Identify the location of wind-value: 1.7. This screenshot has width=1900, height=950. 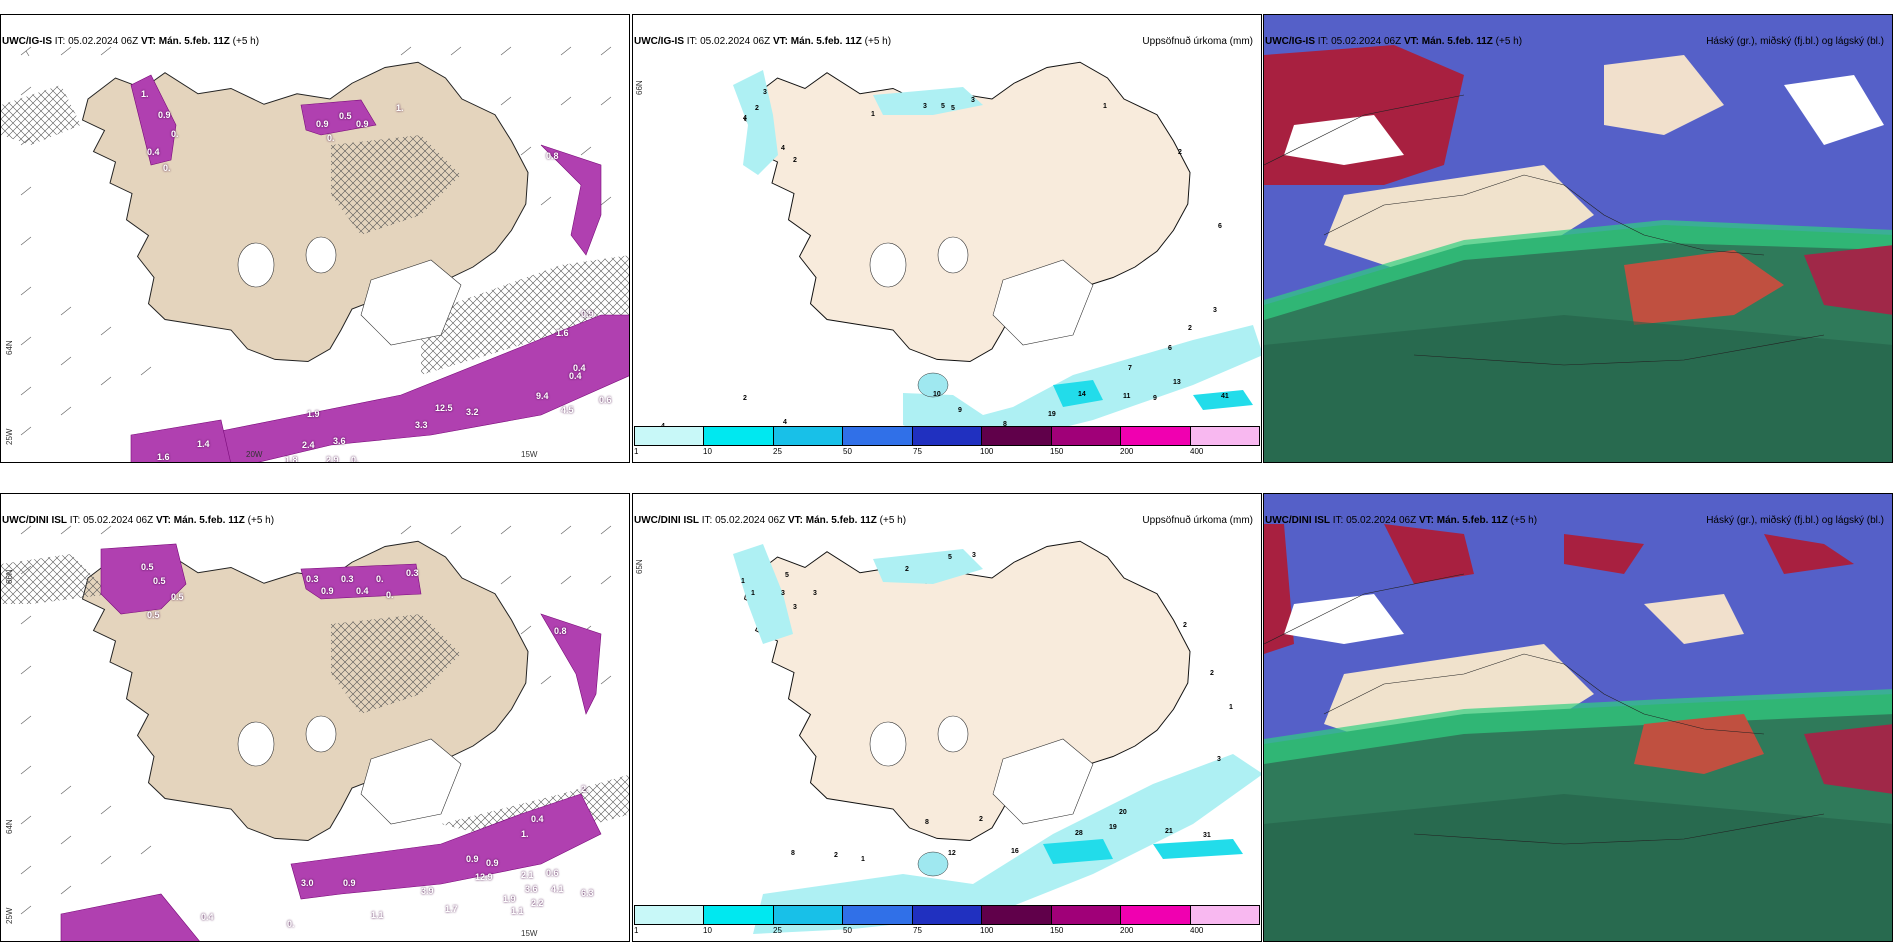
(451, 909).